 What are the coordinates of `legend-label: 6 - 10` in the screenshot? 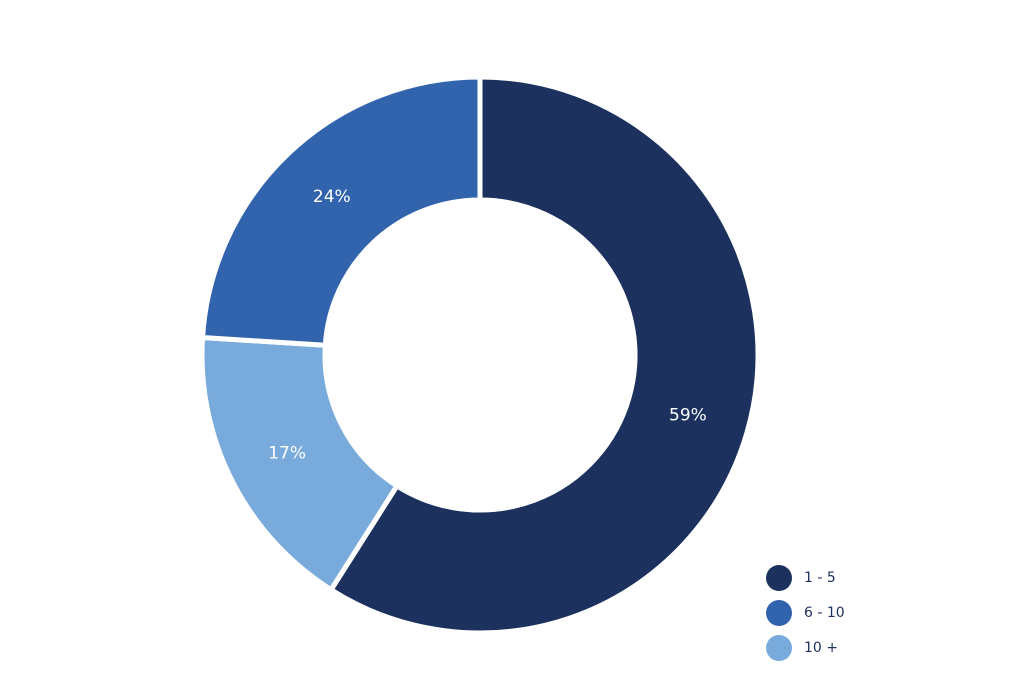 It's located at (824, 613).